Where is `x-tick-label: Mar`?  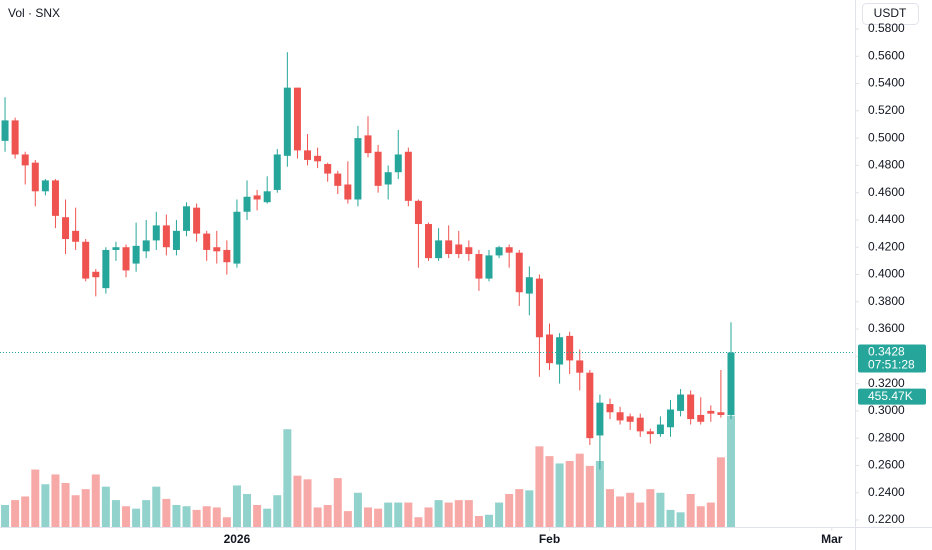
x-tick-label: Mar is located at coordinates (832, 539).